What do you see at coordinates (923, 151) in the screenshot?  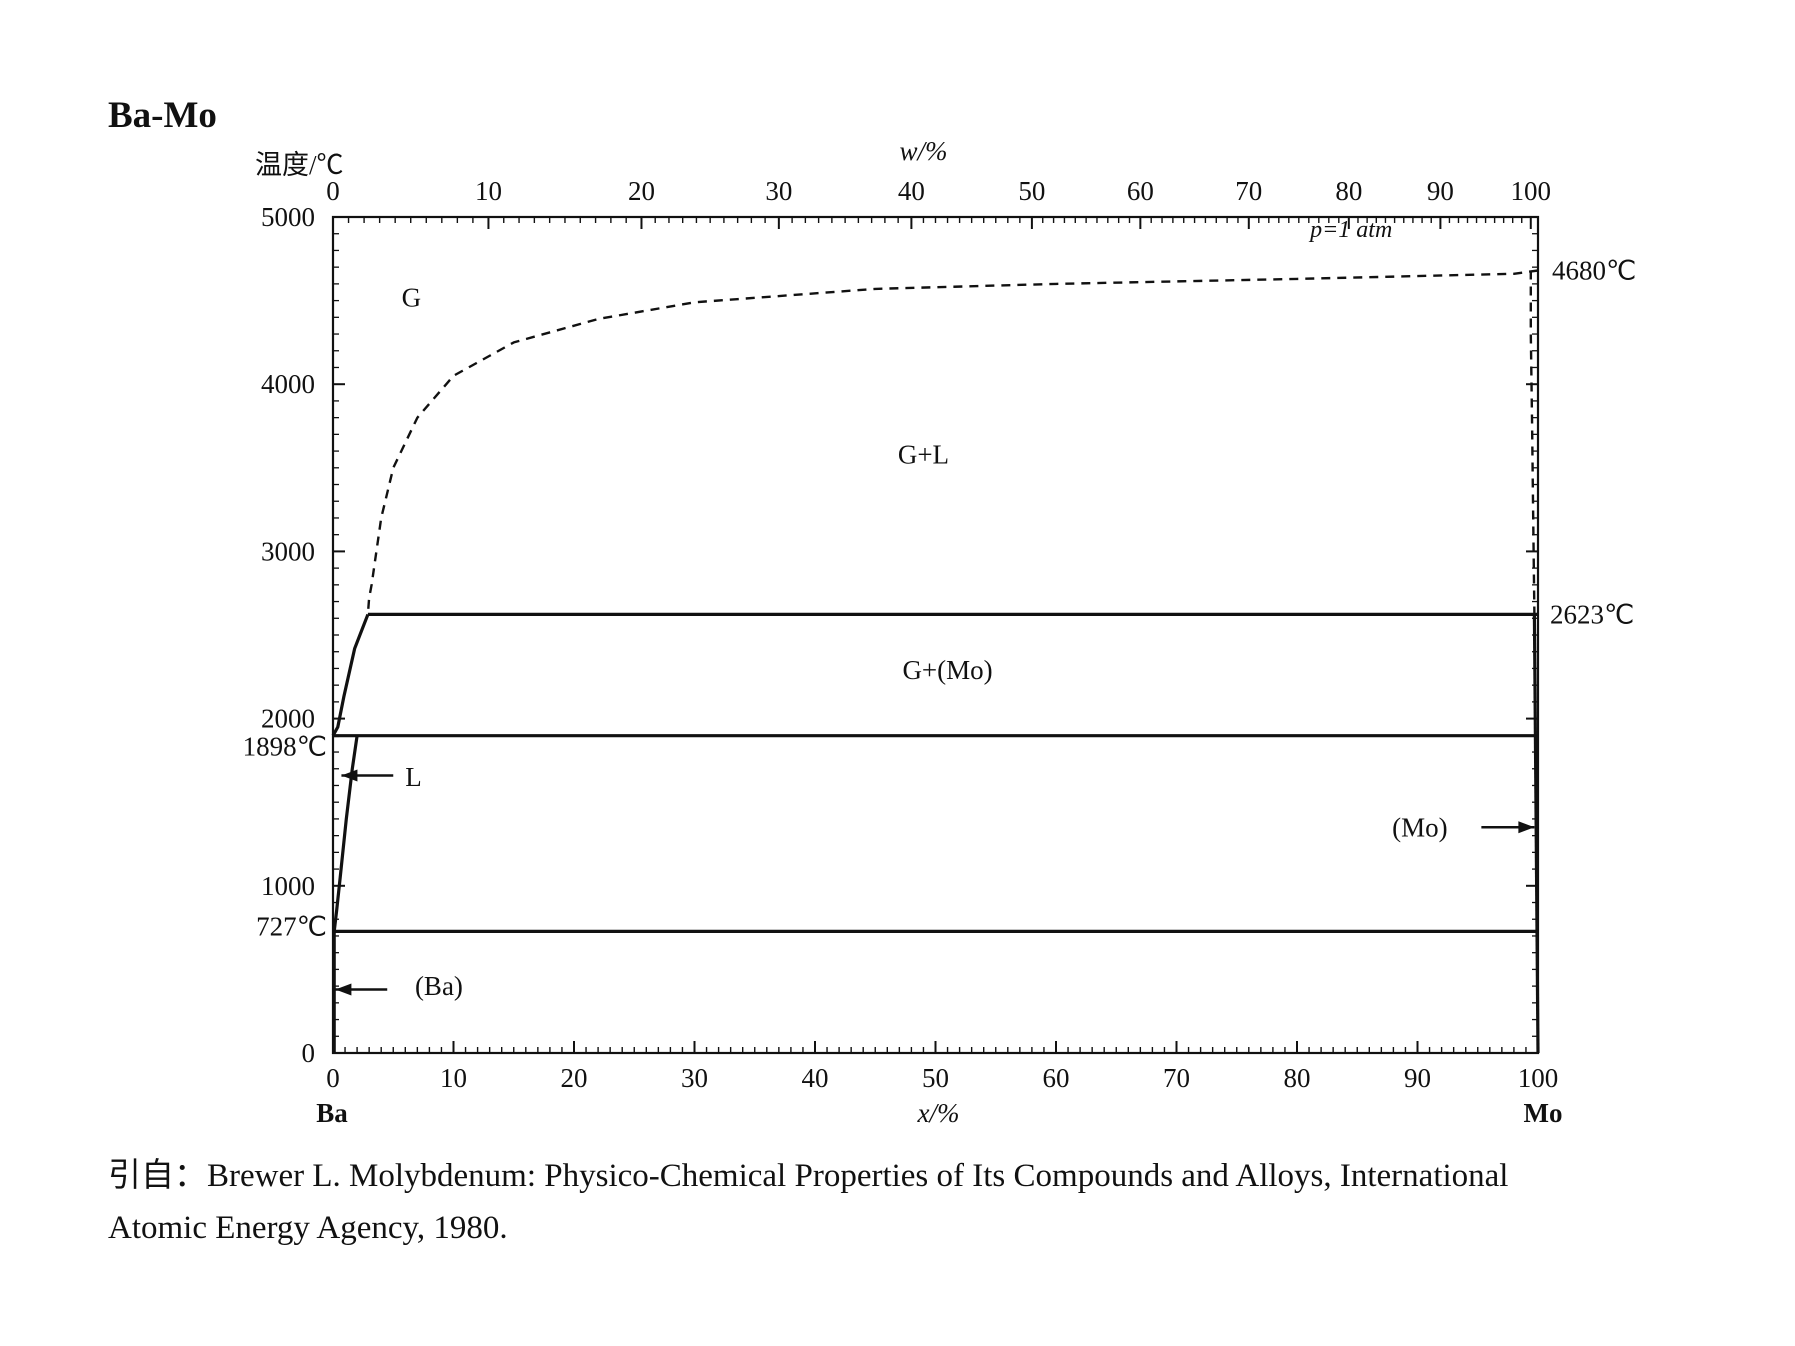 I see `top-axis-label: w/%` at bounding box center [923, 151].